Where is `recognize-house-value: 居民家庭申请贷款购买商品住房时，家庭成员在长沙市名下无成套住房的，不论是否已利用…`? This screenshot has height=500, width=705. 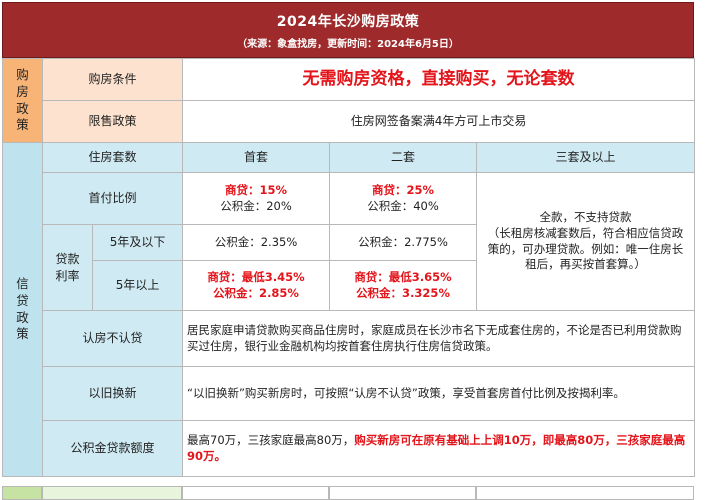
recognize-house-value: 居民家庭申请贷款购买商品住房时，家庭成员在长沙市名下无成套住房的，不论是否已利用… is located at coordinates (439, 338).